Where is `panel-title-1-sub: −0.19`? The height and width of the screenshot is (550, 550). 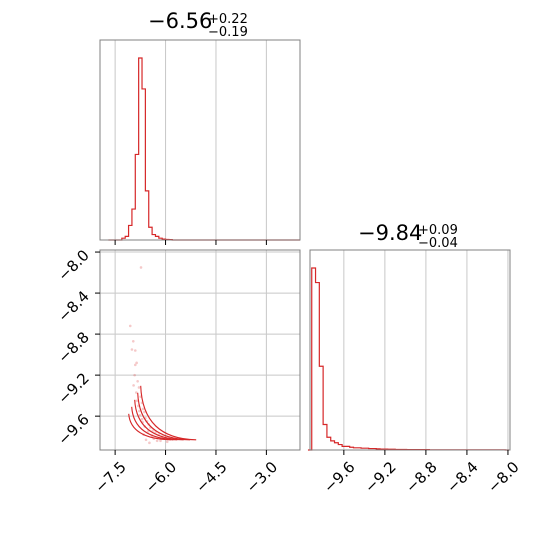 panel-title-1-sub: −0.19 is located at coordinates (228, 32).